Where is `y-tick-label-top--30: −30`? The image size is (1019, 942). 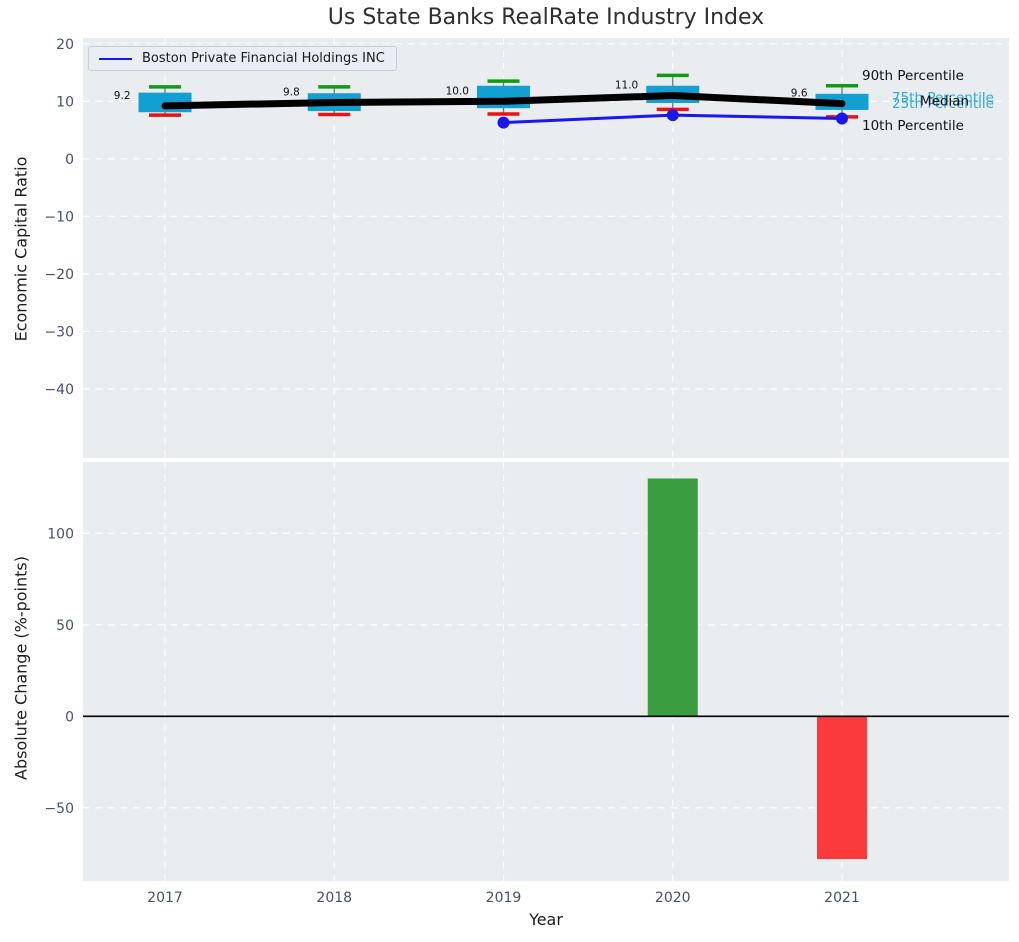
y-tick-label-top--30: −30 is located at coordinates (59, 332).